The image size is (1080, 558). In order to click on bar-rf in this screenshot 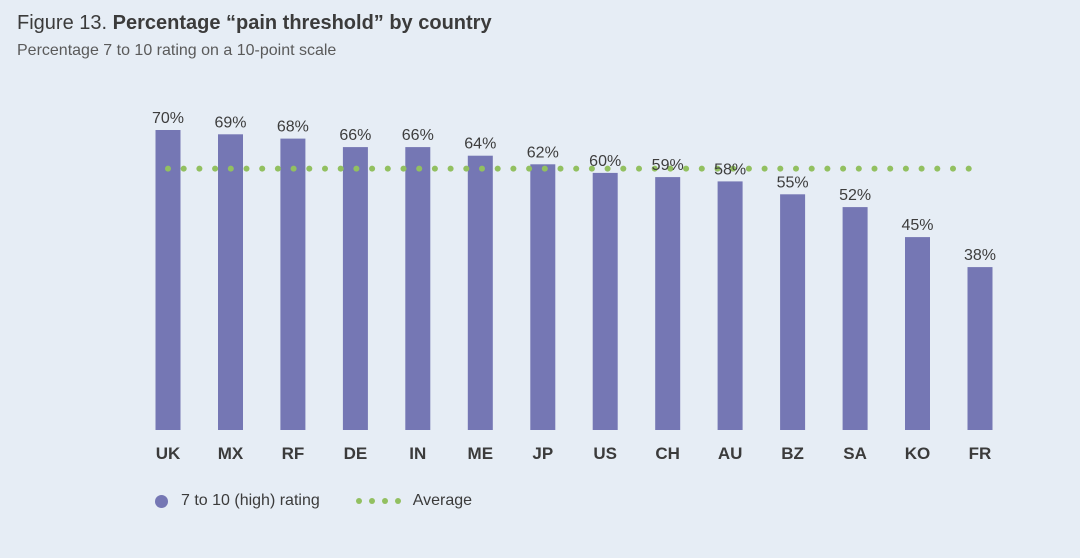, I will do `click(293, 284)`.